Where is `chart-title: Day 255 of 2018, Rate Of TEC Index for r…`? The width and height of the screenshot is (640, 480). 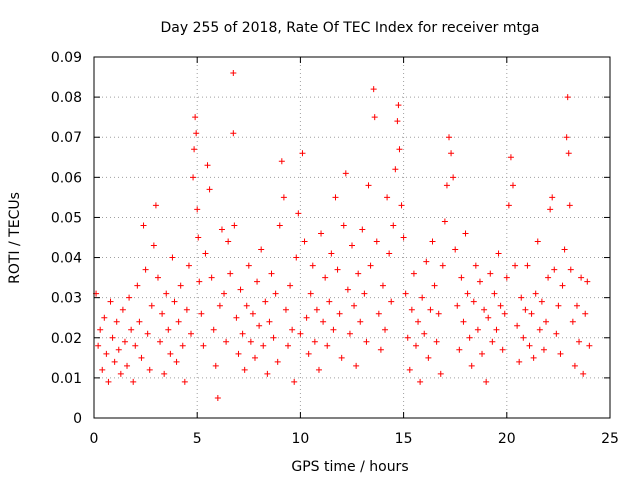
chart-title: Day 255 of 2018, Rate Of TEC Index for r… is located at coordinates (350, 28).